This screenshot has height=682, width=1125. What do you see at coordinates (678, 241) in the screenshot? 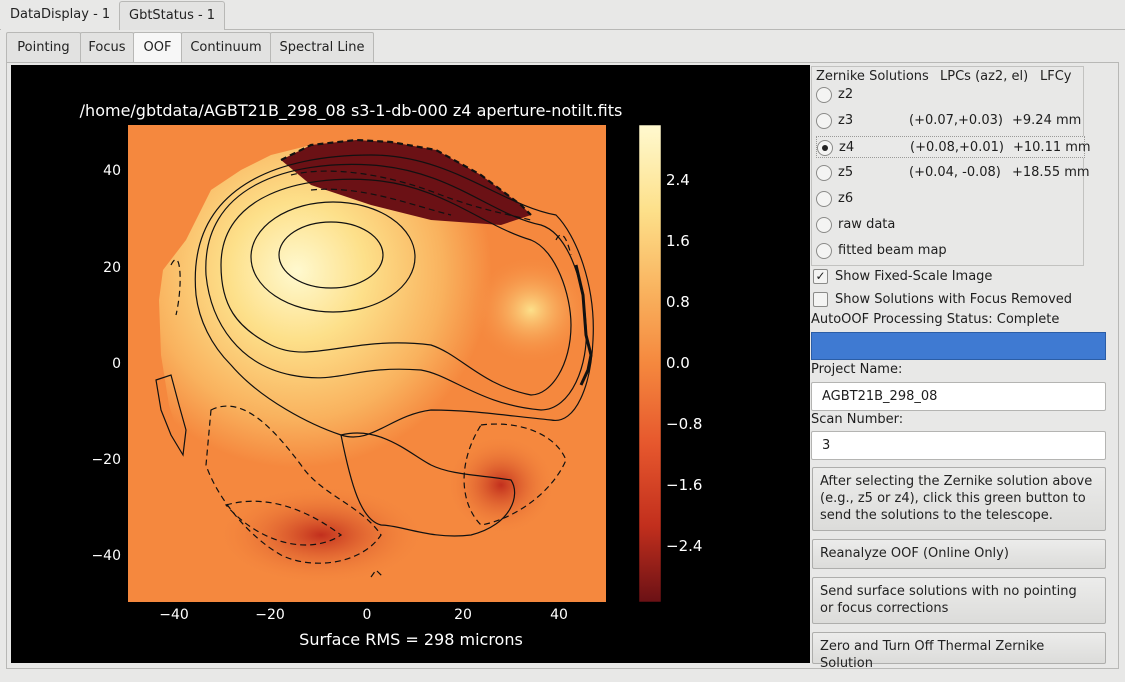
I see `colorbar-tick-label: 1.6` at bounding box center [678, 241].